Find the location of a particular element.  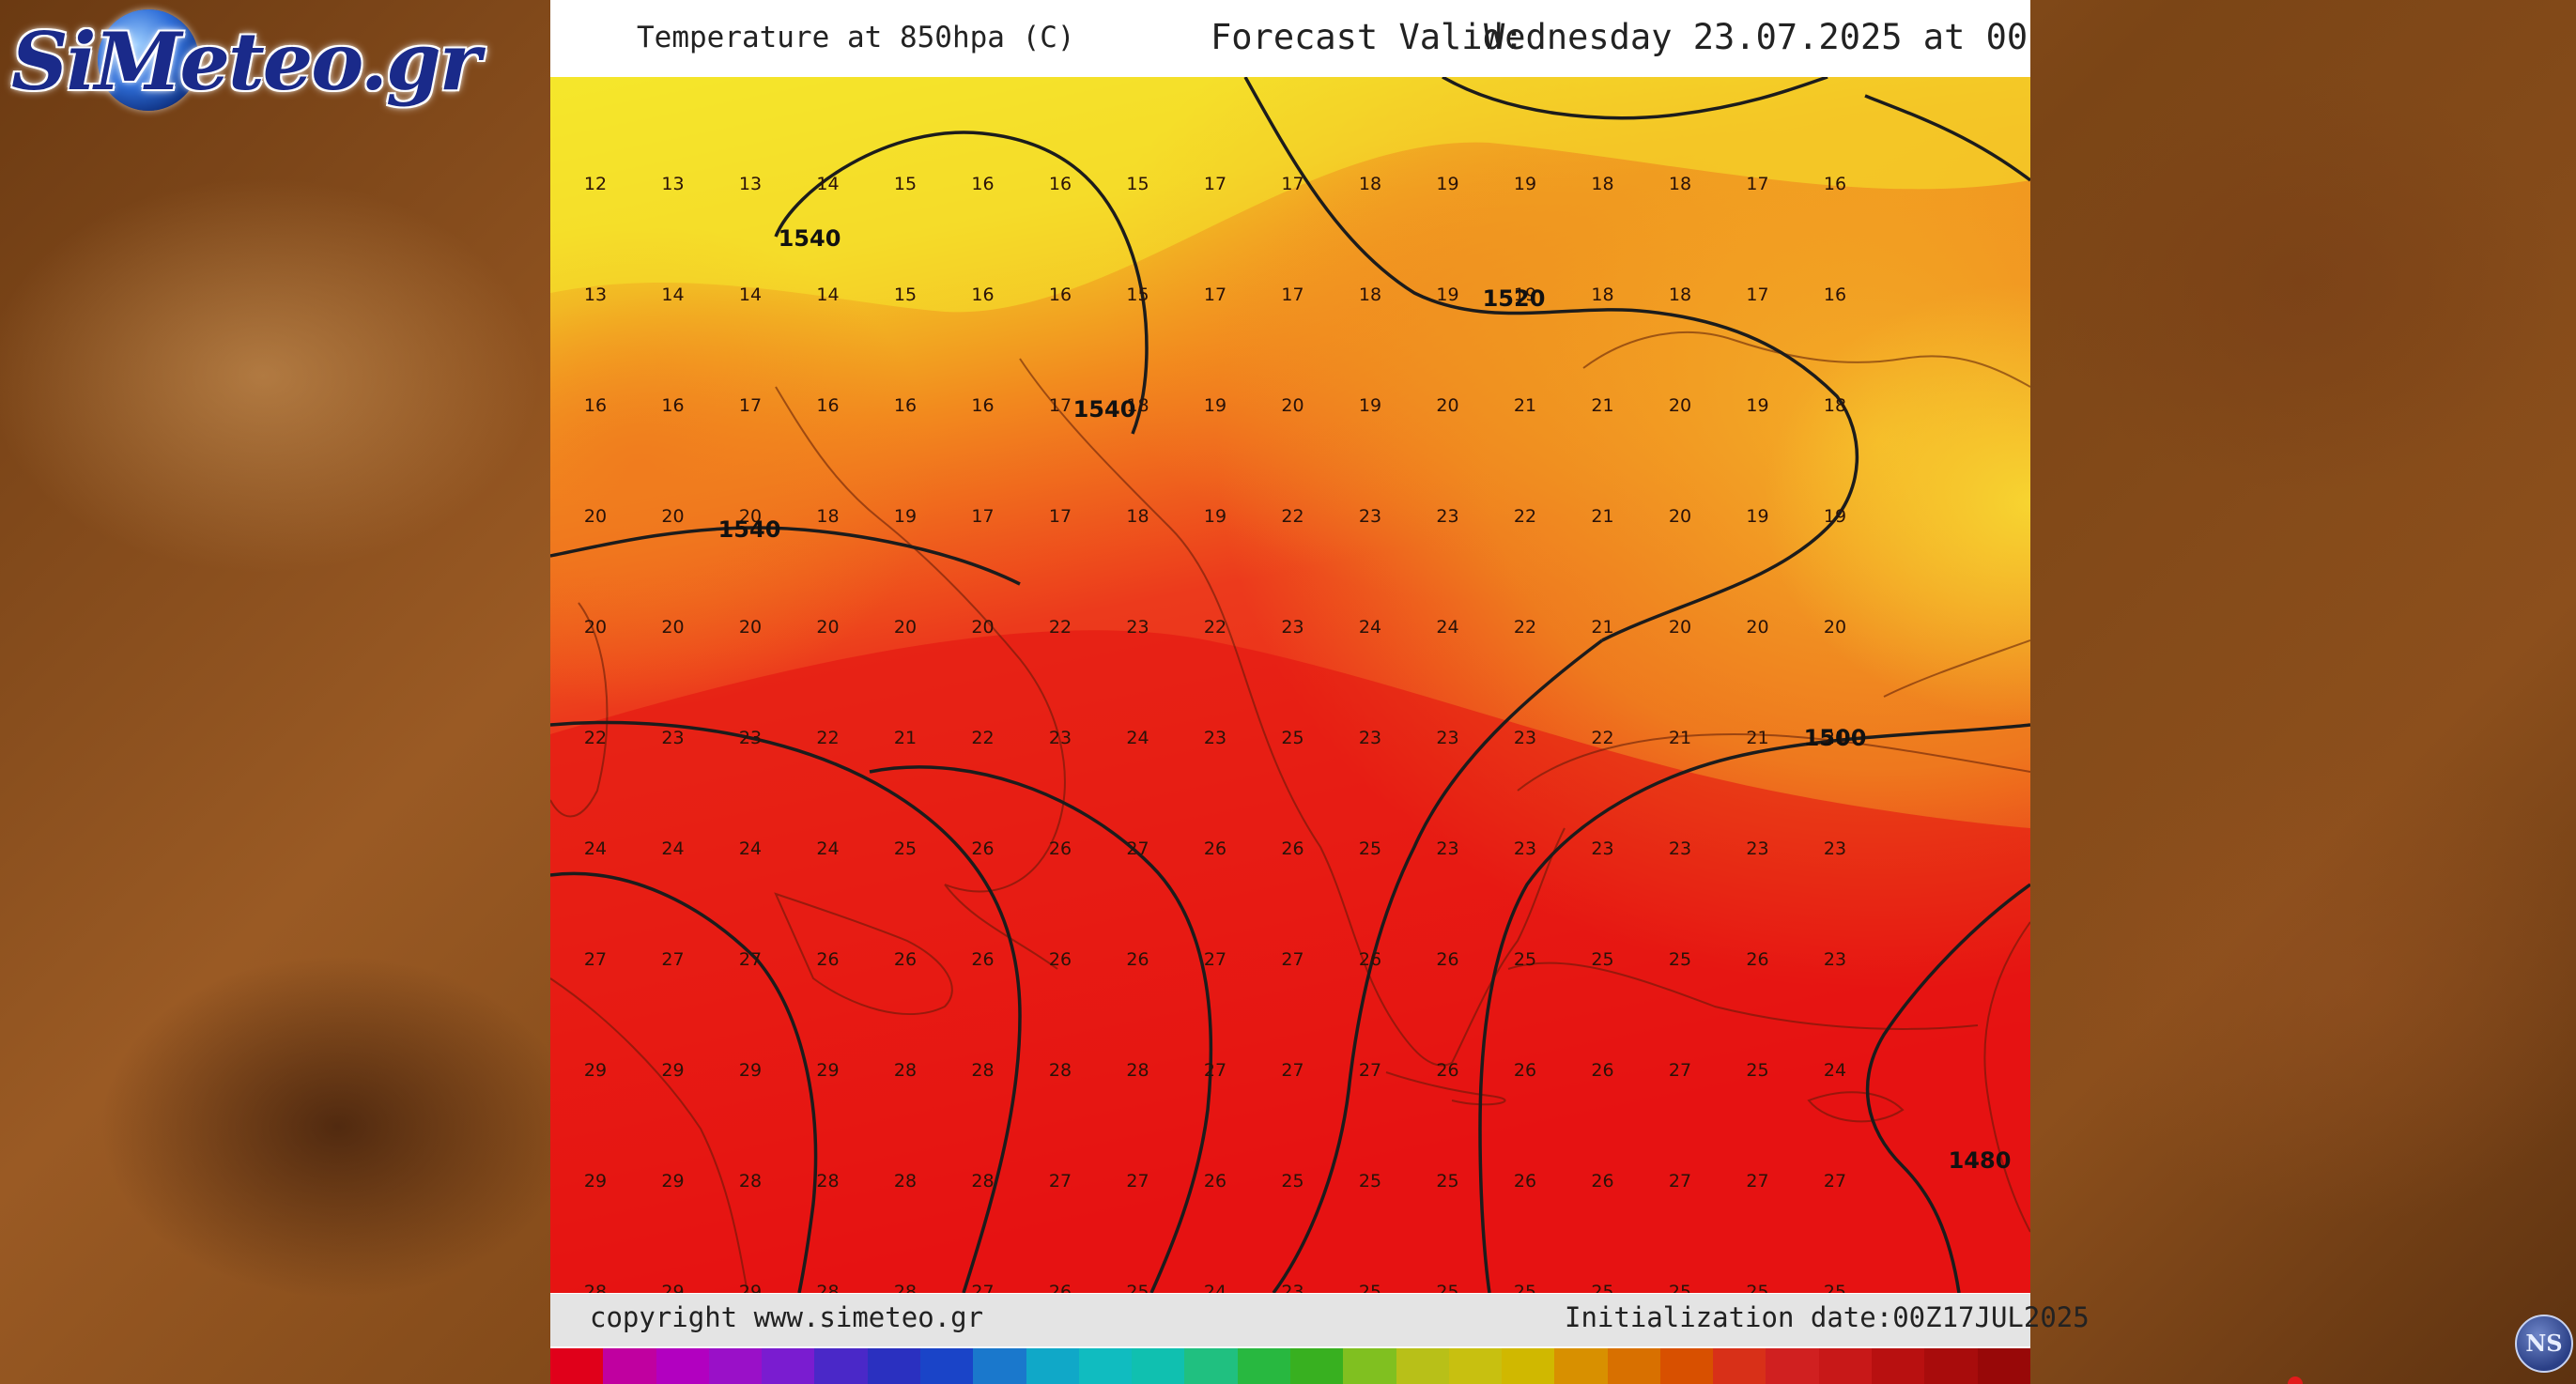

contour-aegean is located at coordinates (1438, 966).